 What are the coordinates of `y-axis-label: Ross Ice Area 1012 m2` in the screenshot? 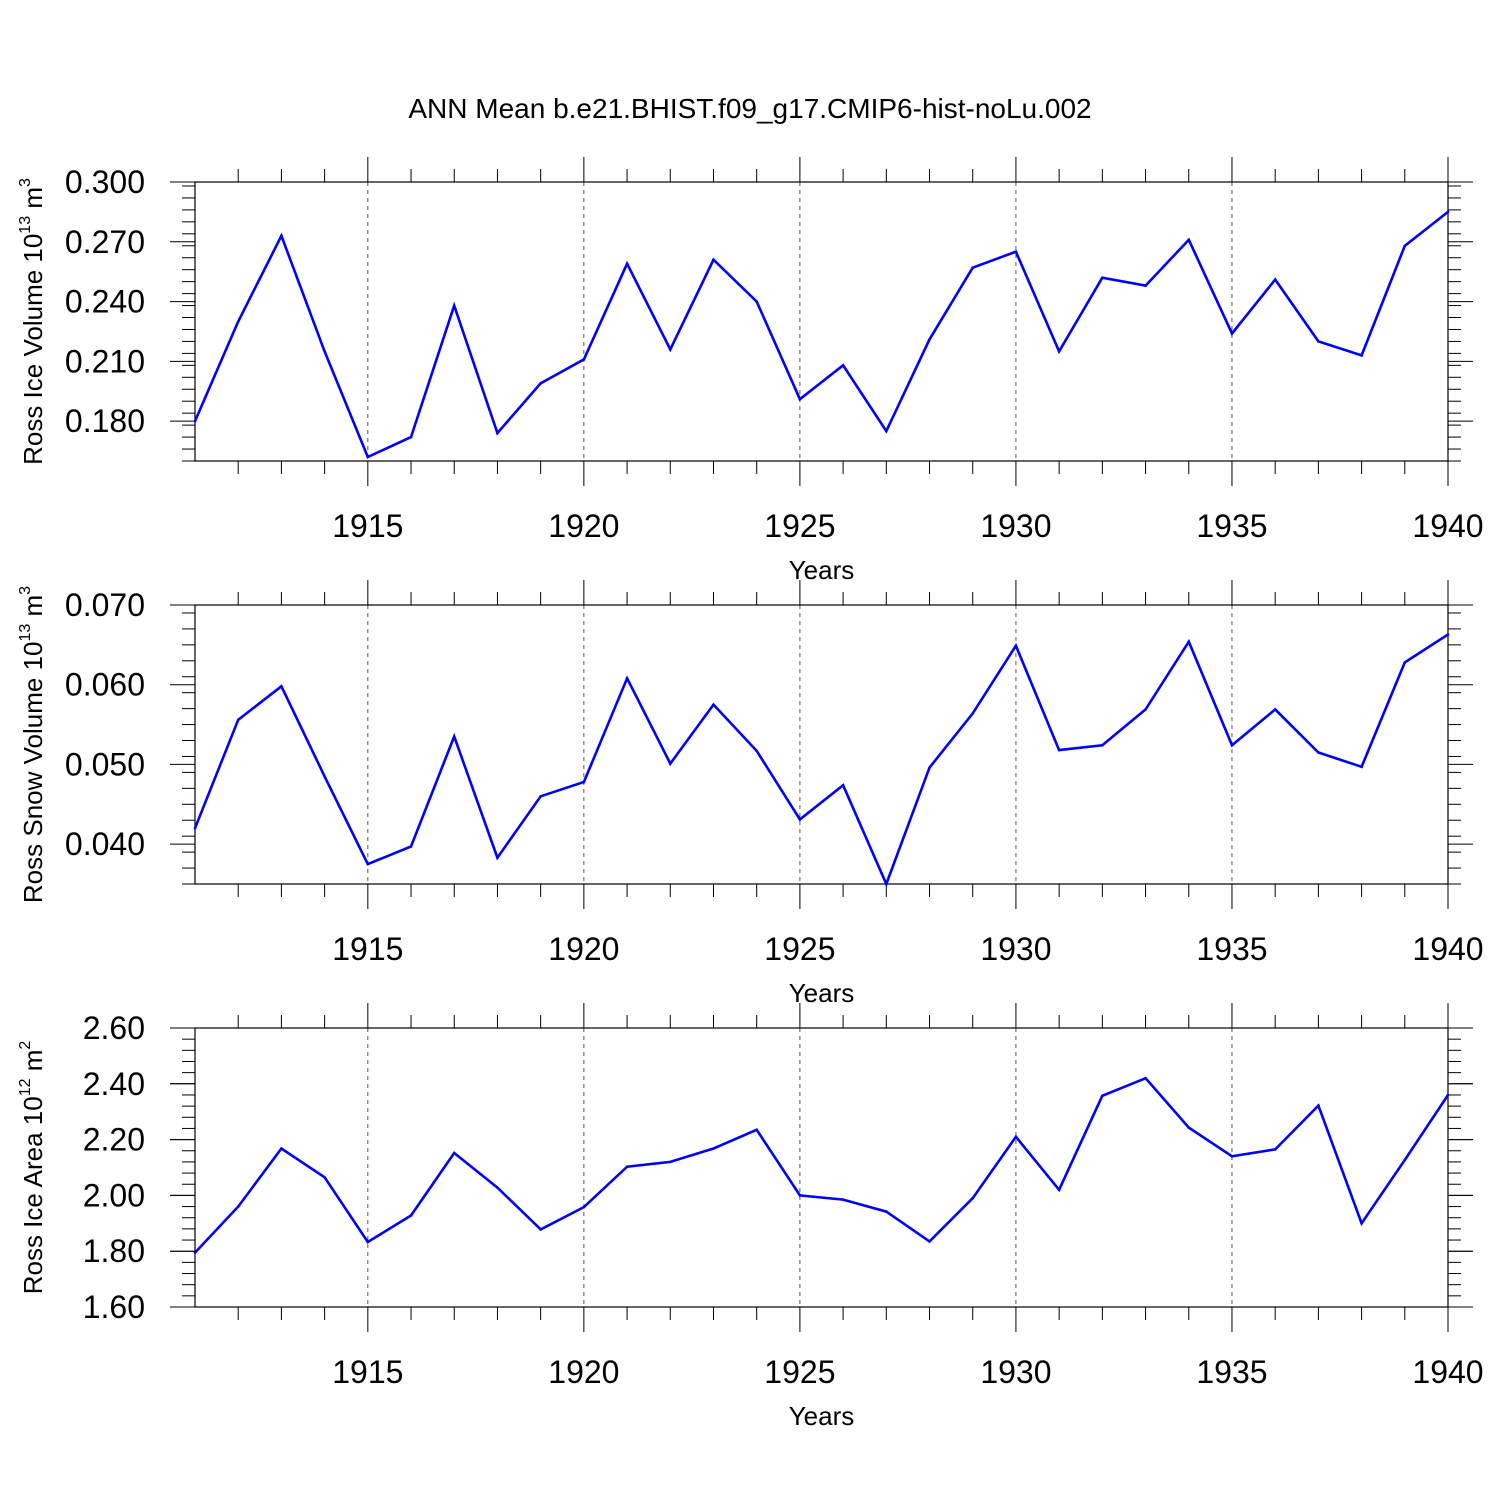 It's located at (32, 1168).